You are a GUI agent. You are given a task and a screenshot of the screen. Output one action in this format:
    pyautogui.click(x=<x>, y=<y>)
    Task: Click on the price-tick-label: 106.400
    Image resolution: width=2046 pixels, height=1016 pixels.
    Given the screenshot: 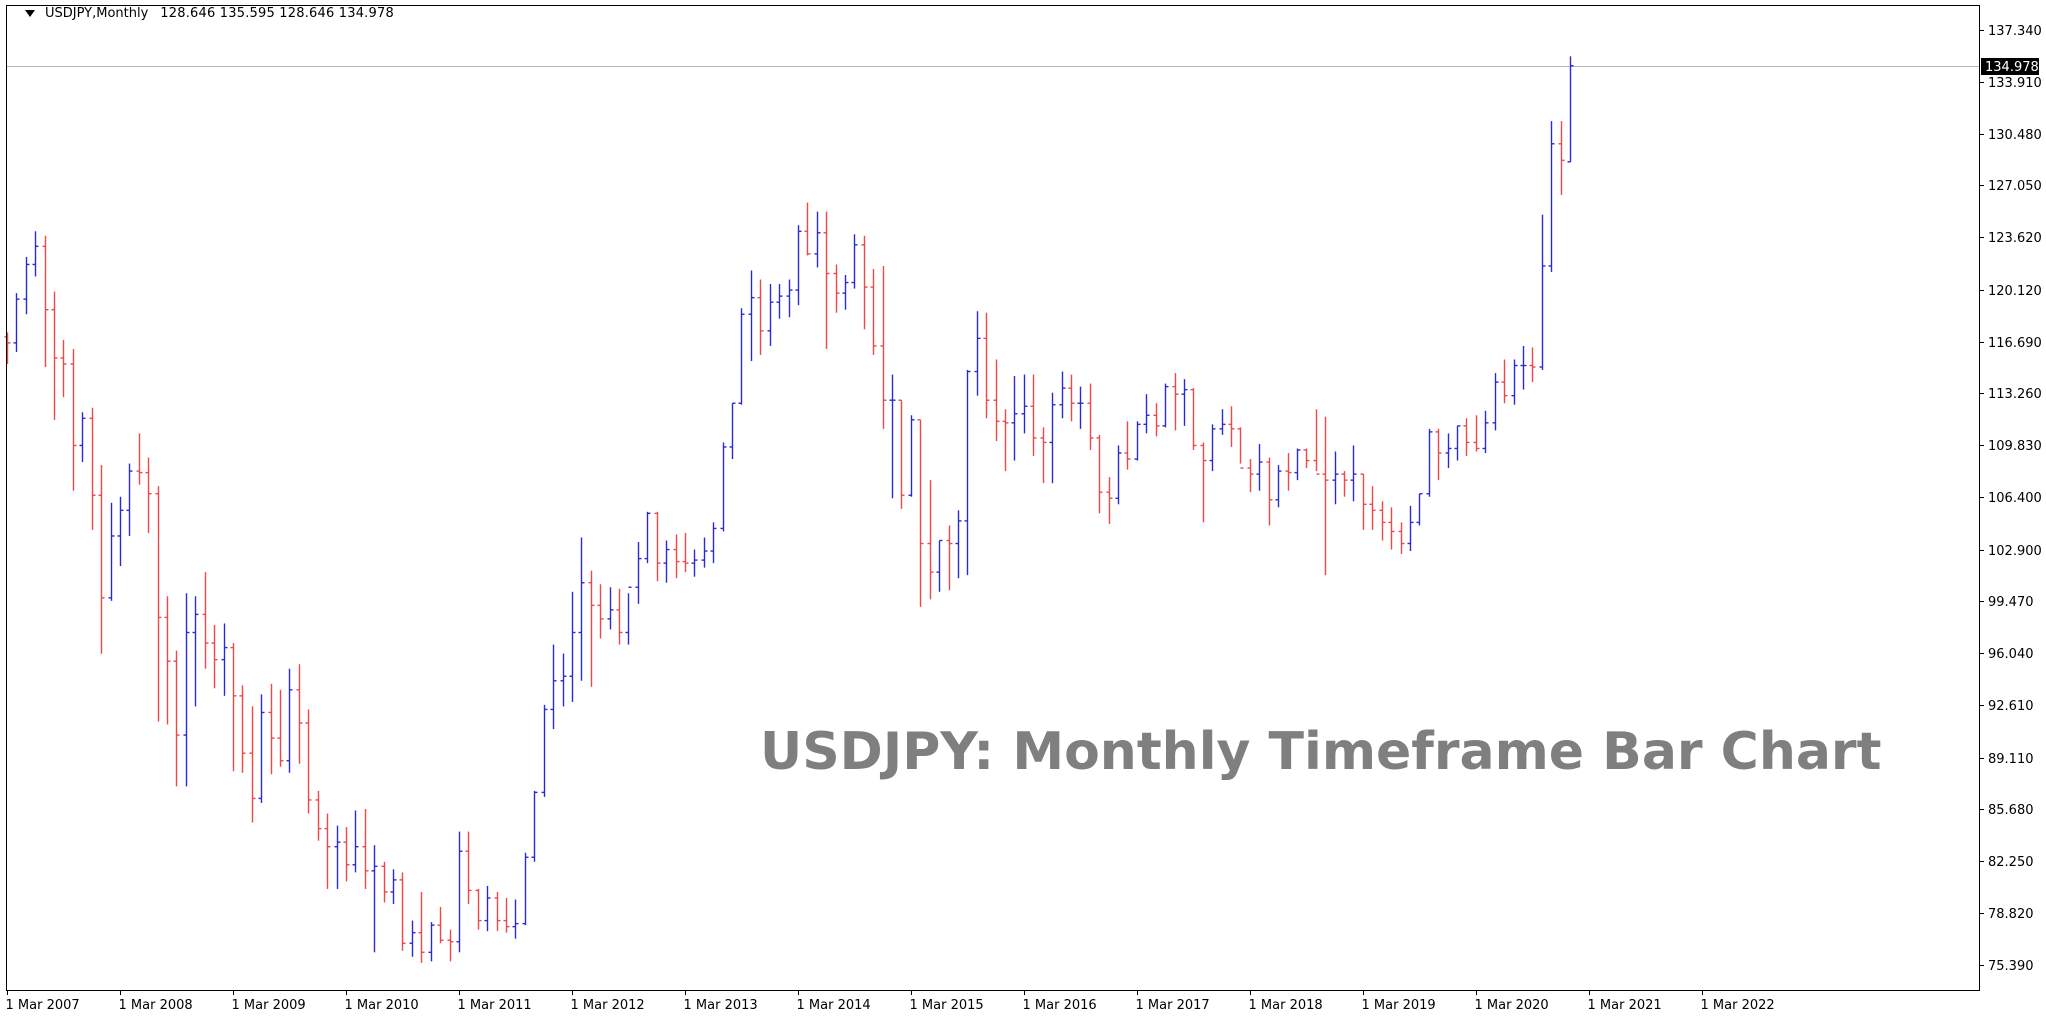 What is the action you would take?
    pyautogui.click(x=2015, y=498)
    